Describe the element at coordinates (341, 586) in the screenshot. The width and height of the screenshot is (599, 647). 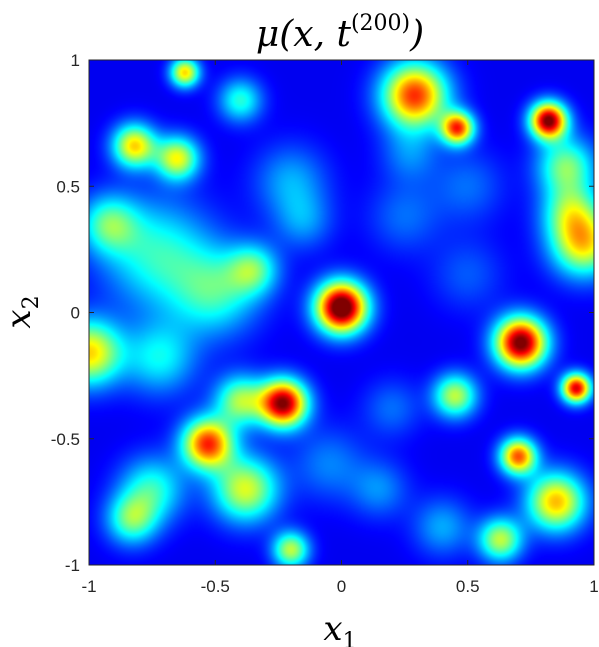
I see `x-tick-label: 0` at that location.